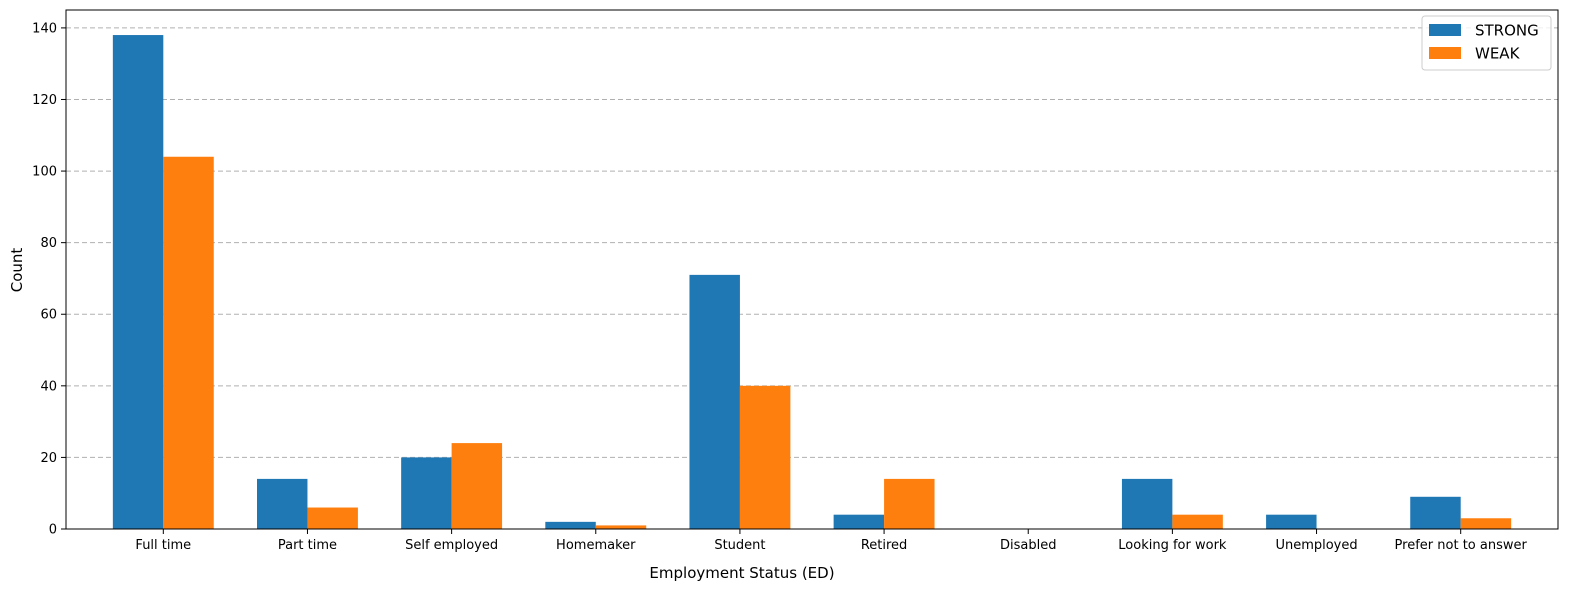 Image resolution: width=1589 pixels, height=594 pixels. Describe the element at coordinates (1498, 54) in the screenshot. I see `legend-label-weak: WEAK` at that location.